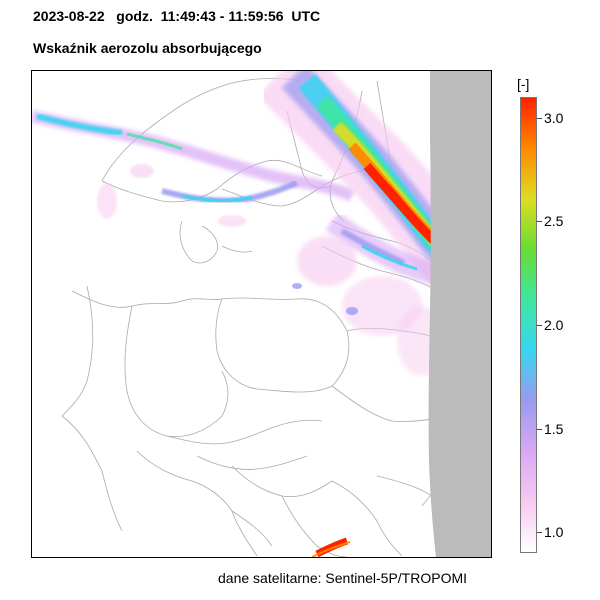  I want to click on colorbar-unit: [-], so click(523, 84).